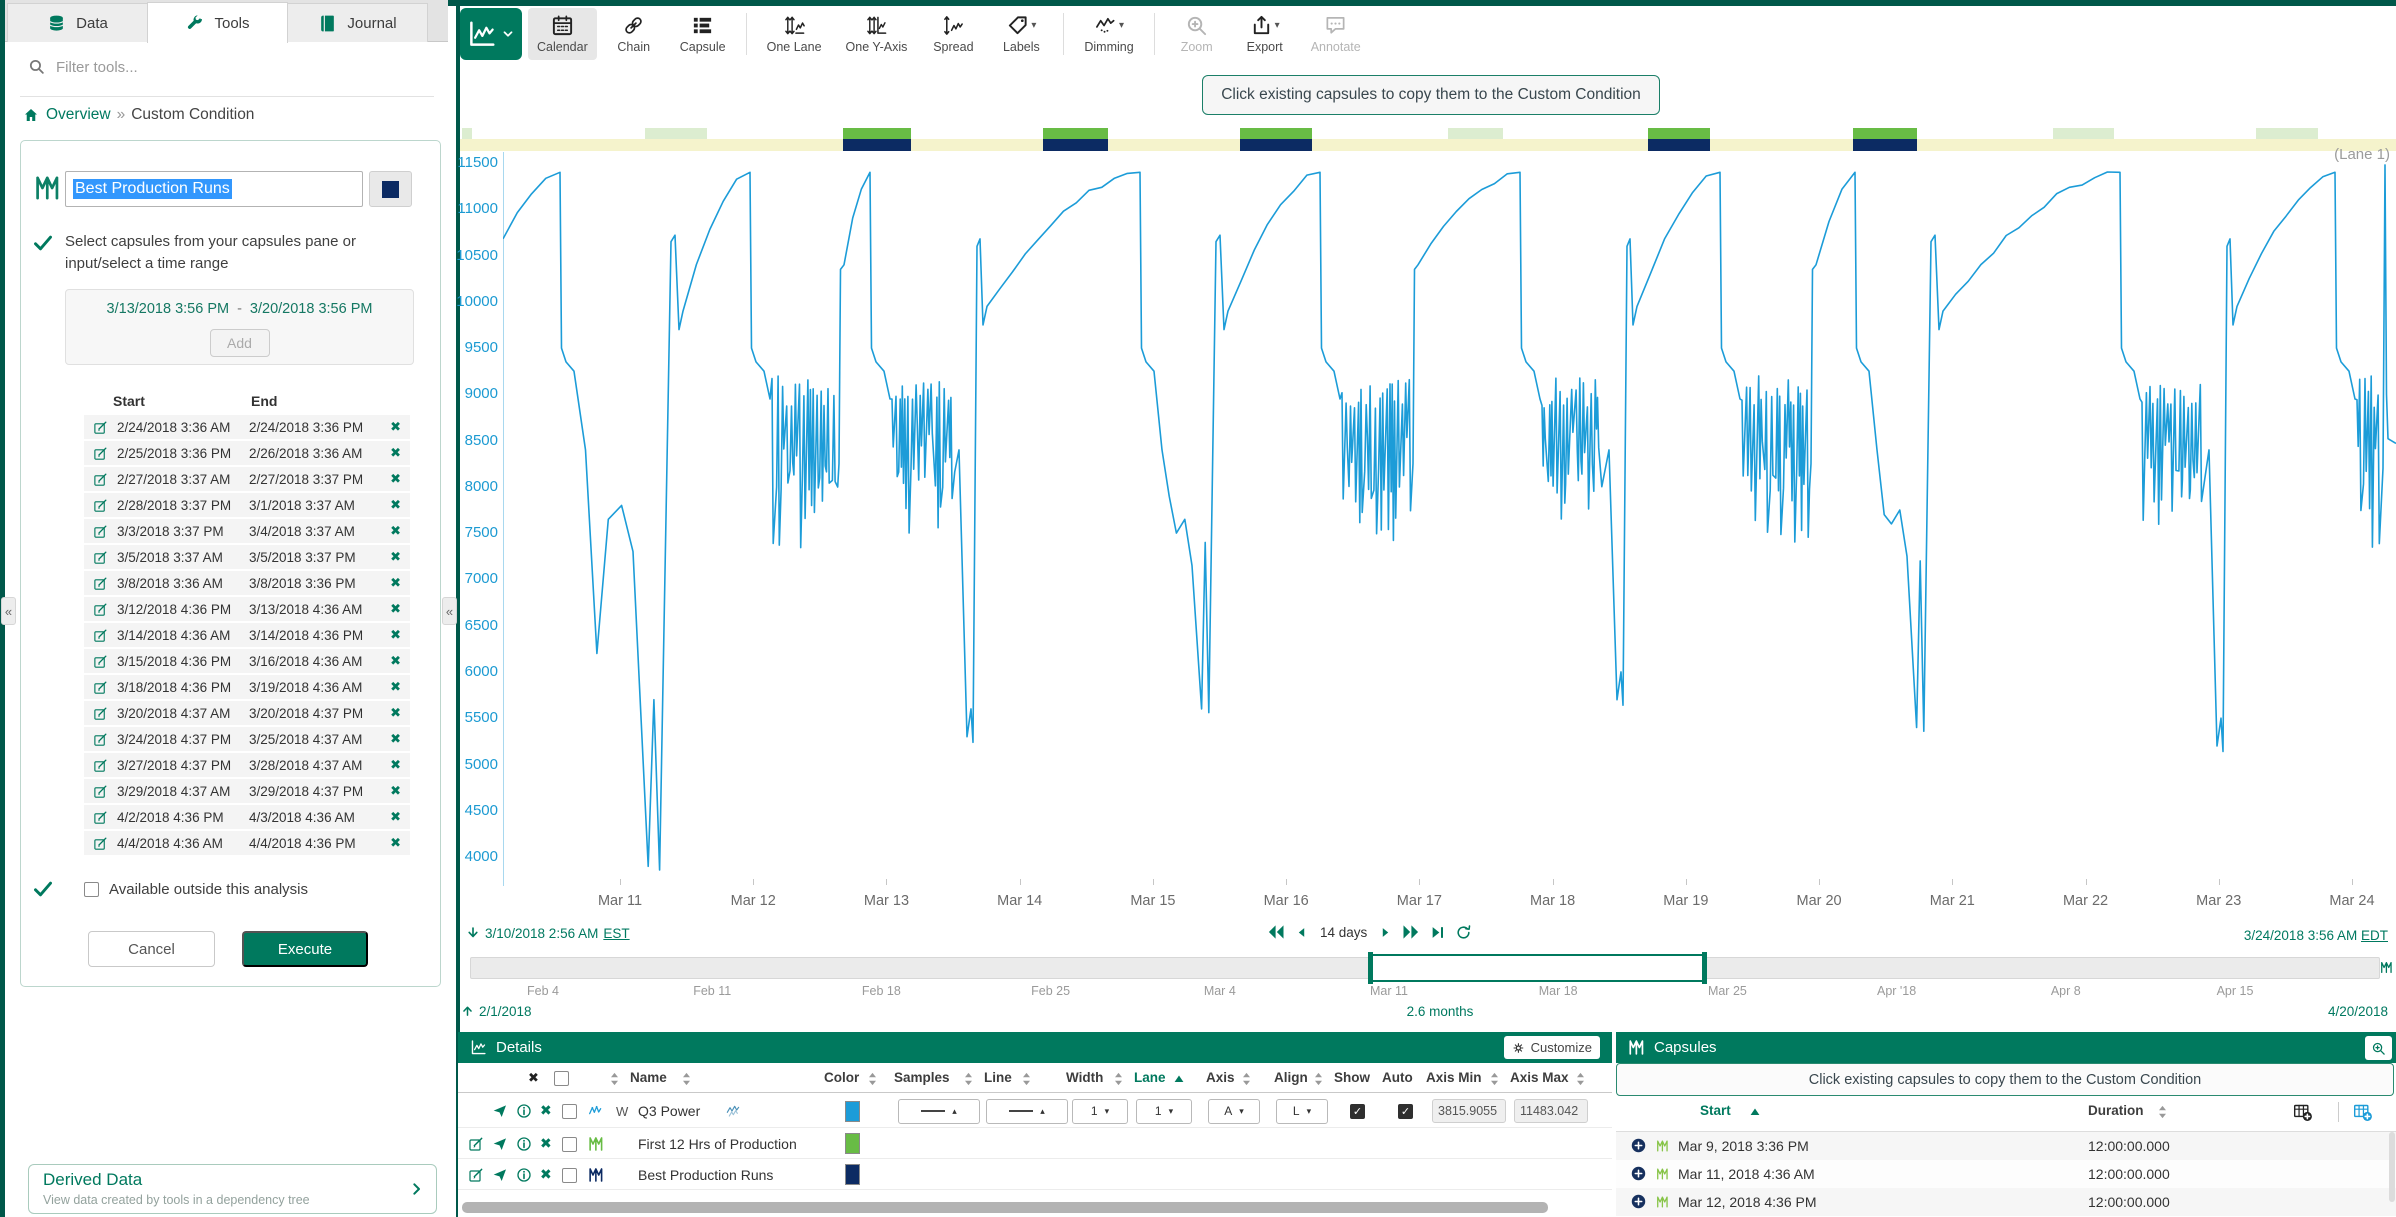  I want to click on capsules-col-duration: Duration, so click(2116, 1110).